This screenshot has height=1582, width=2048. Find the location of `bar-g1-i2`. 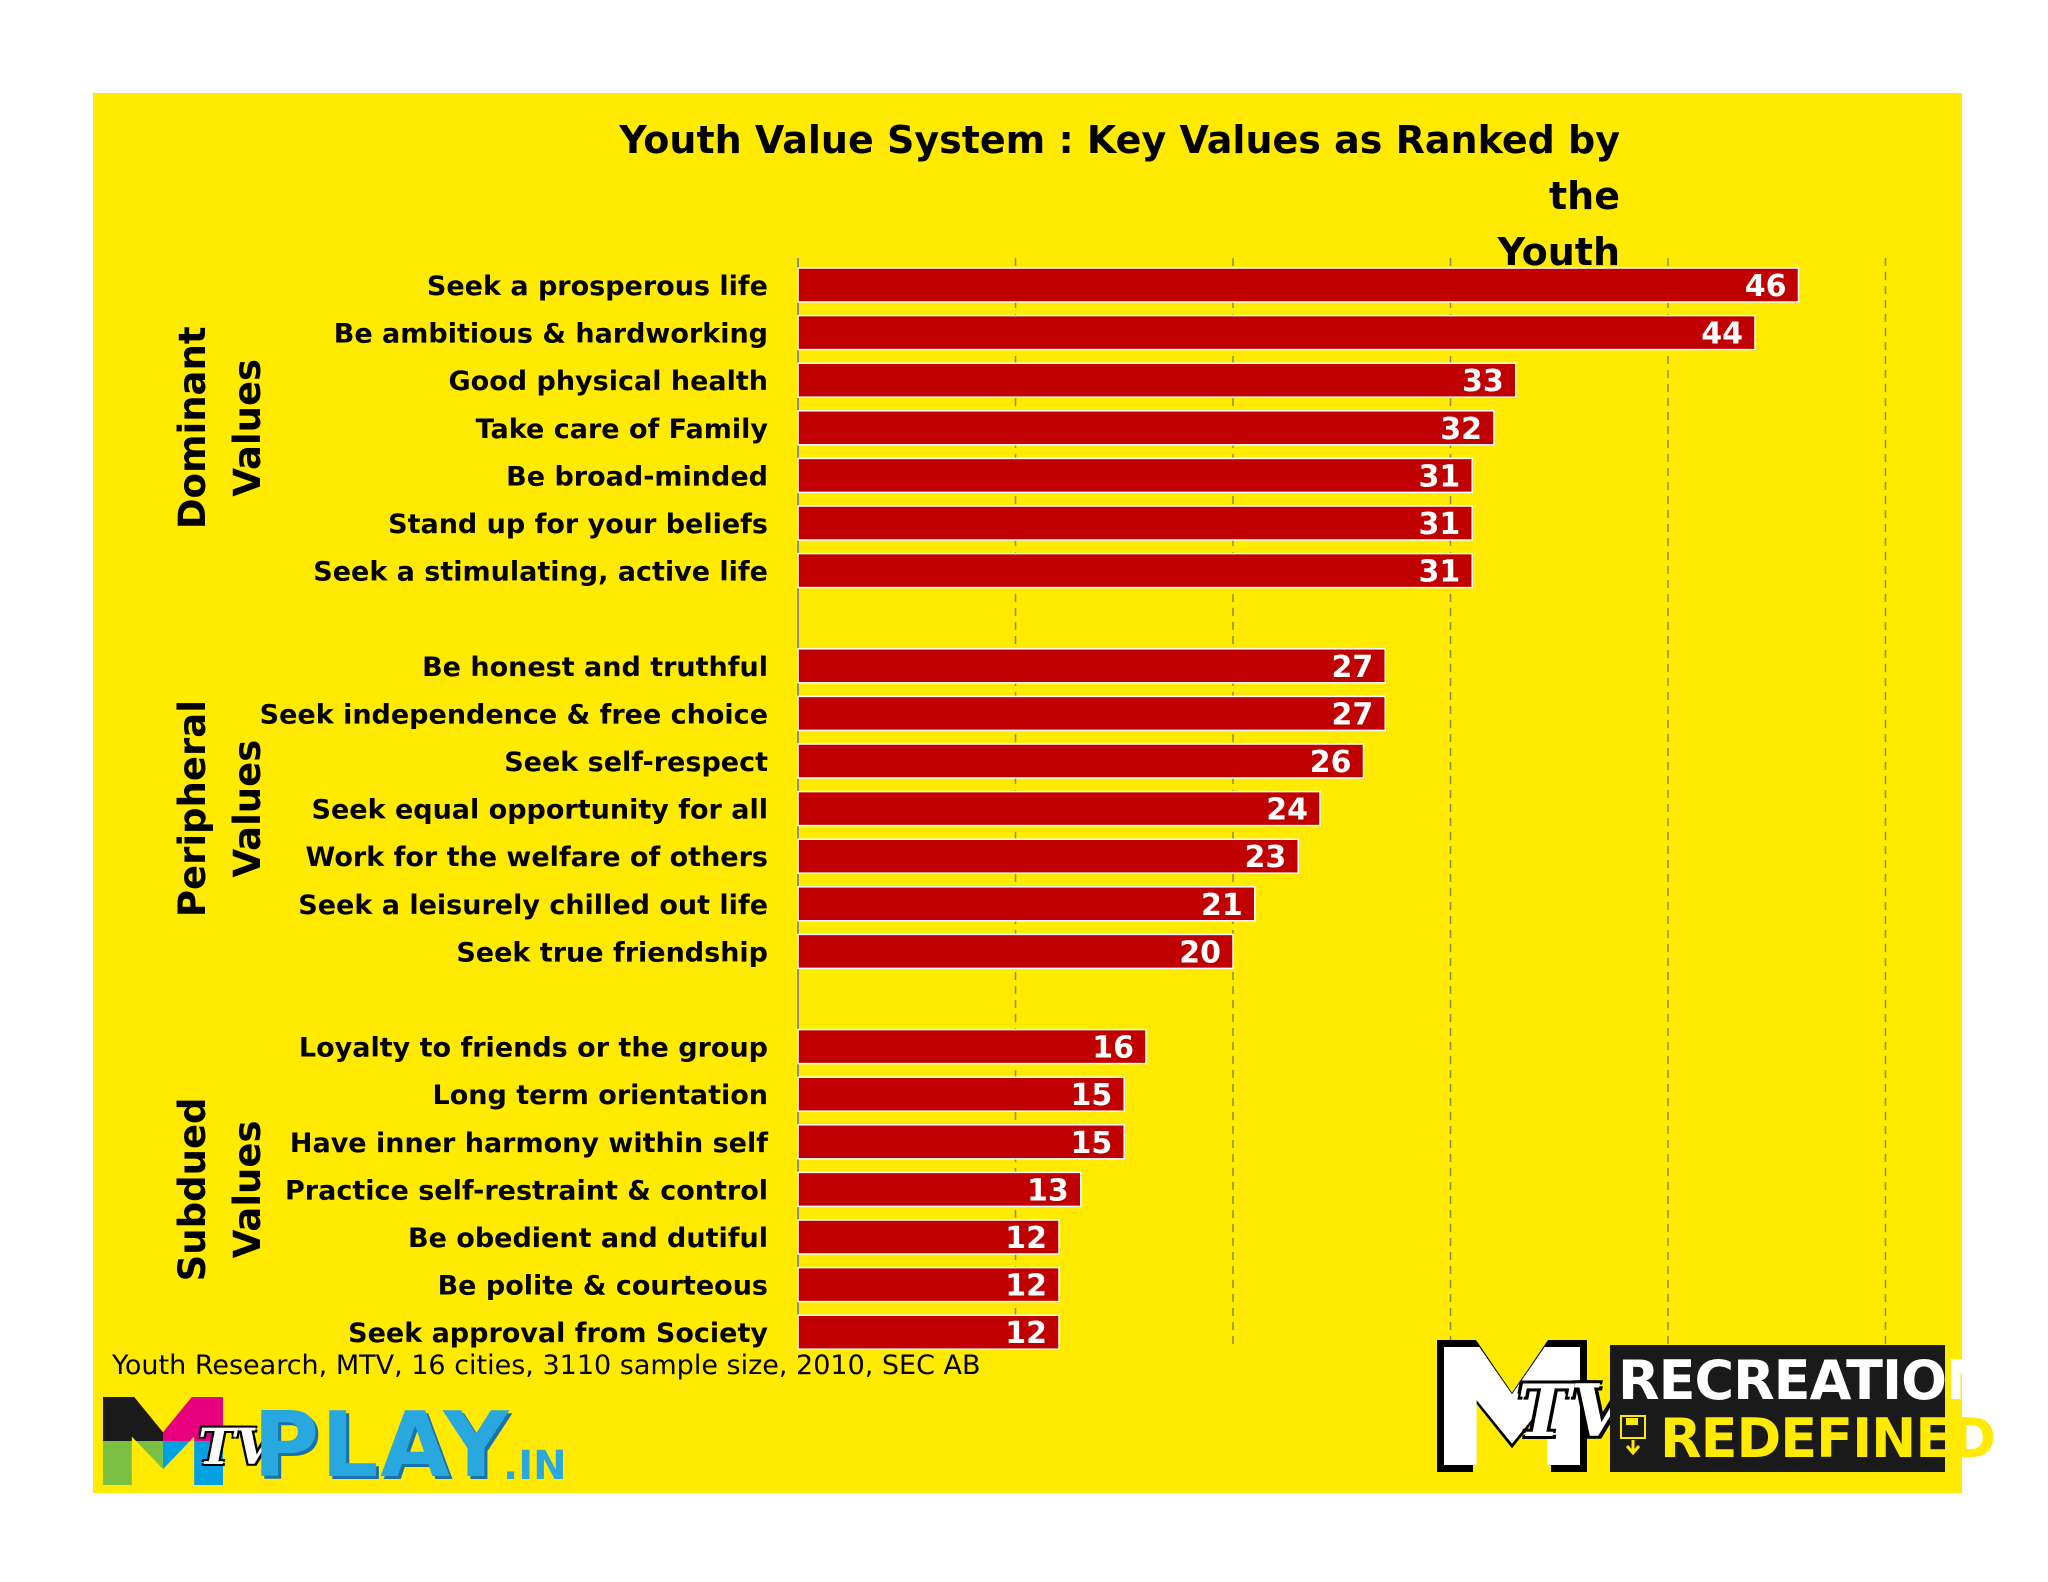

bar-g1-i2 is located at coordinates (1081, 761).